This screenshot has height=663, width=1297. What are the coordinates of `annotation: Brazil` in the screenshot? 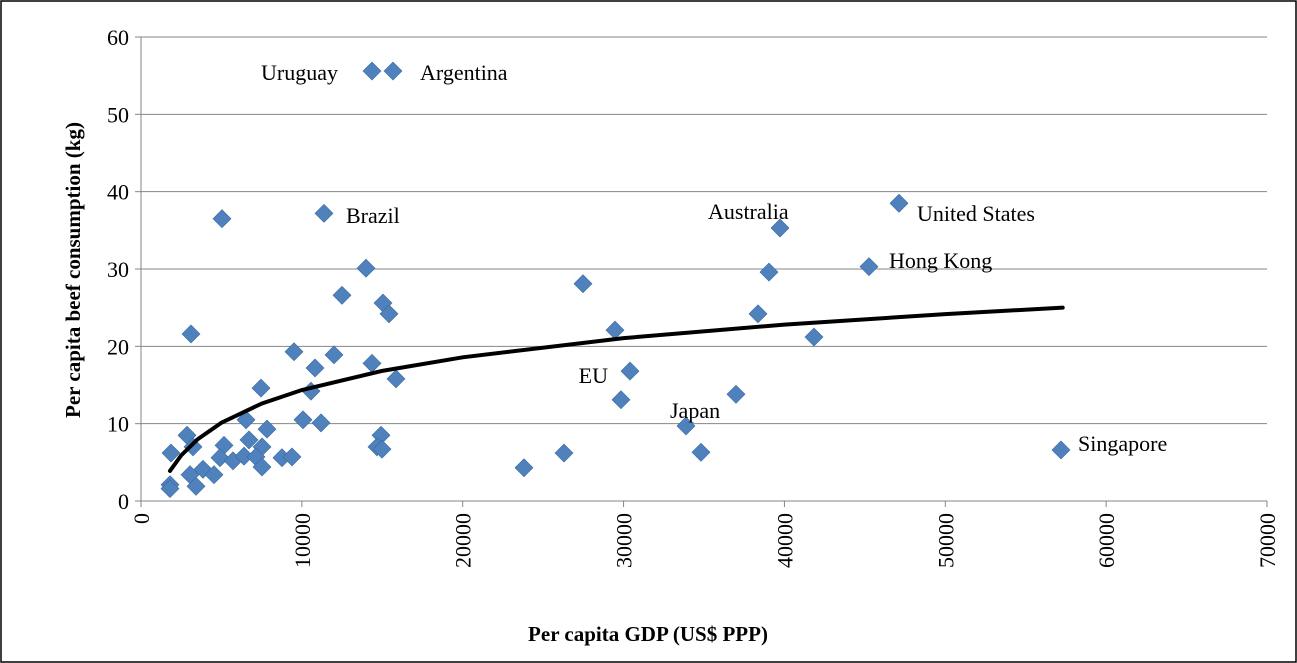 It's located at (373, 215).